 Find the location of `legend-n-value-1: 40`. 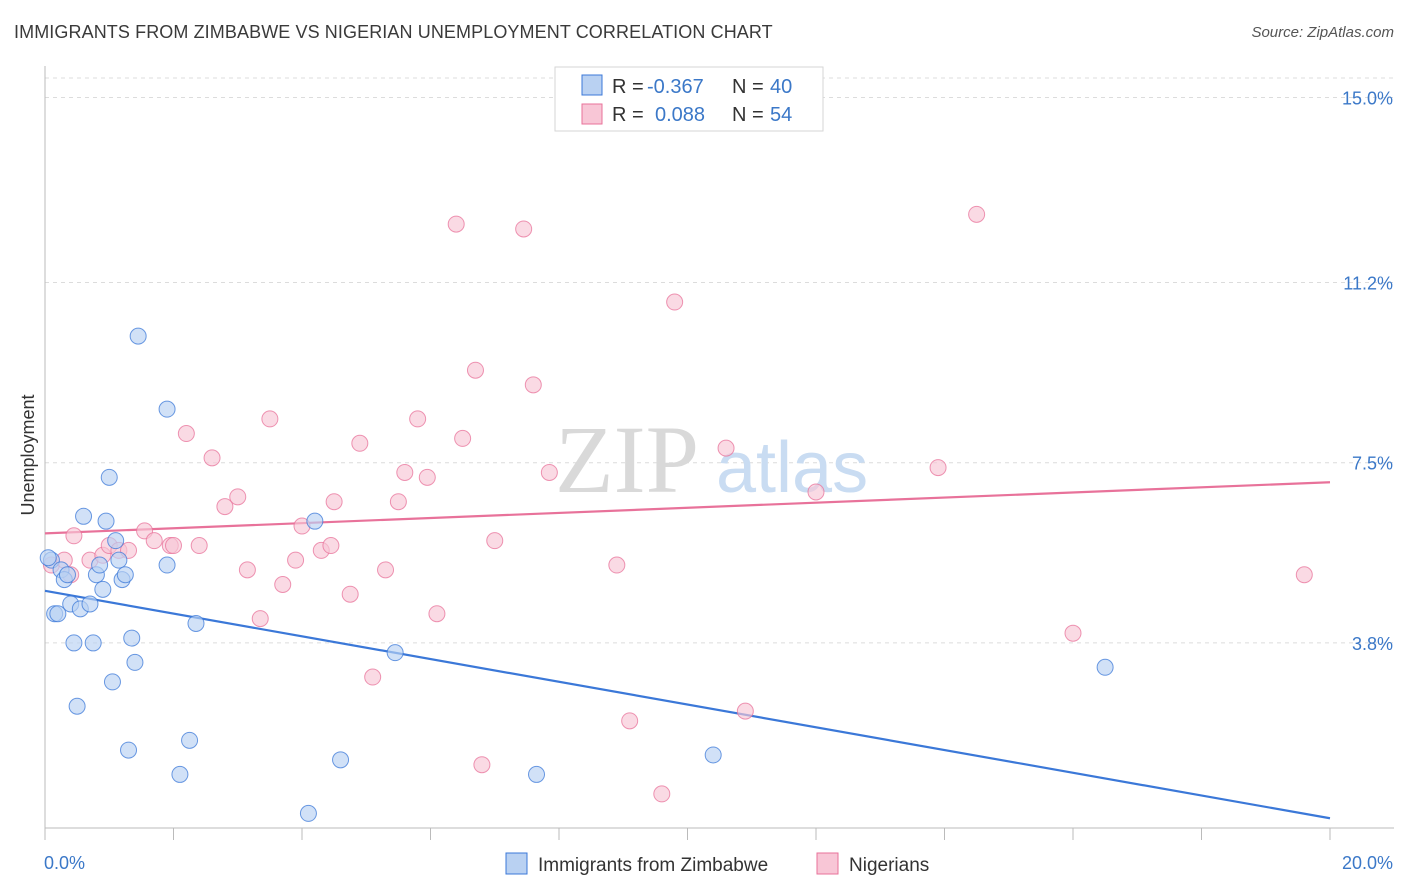

legend-n-value-1: 40 is located at coordinates (781, 87).